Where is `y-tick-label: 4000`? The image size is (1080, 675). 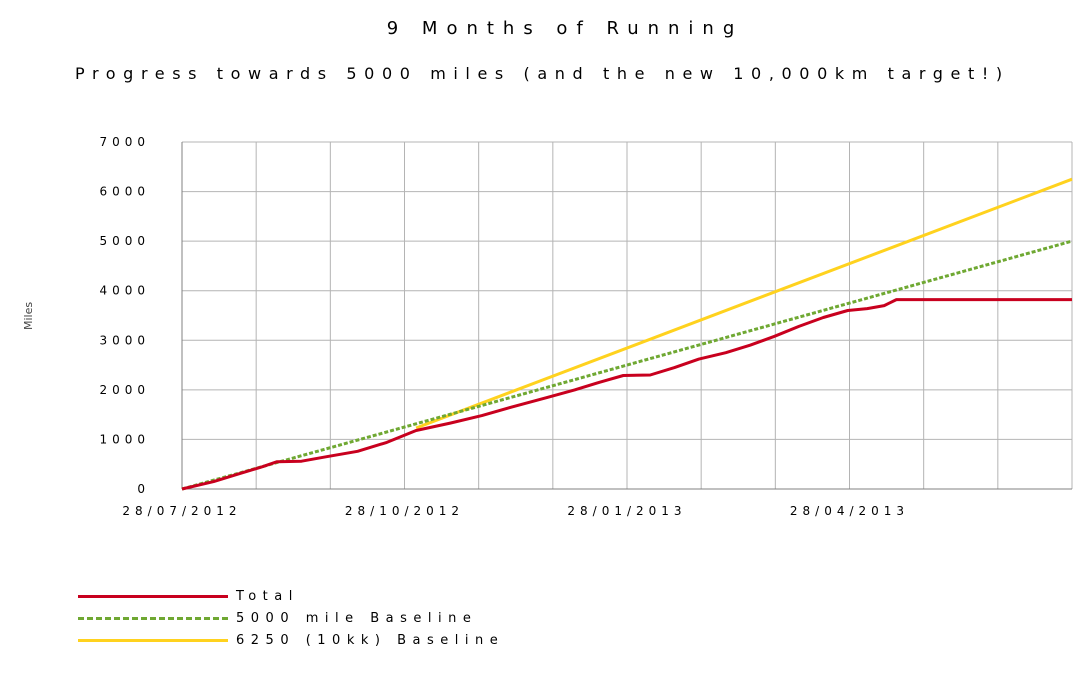
y-tick-label: 4000 is located at coordinates (124, 291).